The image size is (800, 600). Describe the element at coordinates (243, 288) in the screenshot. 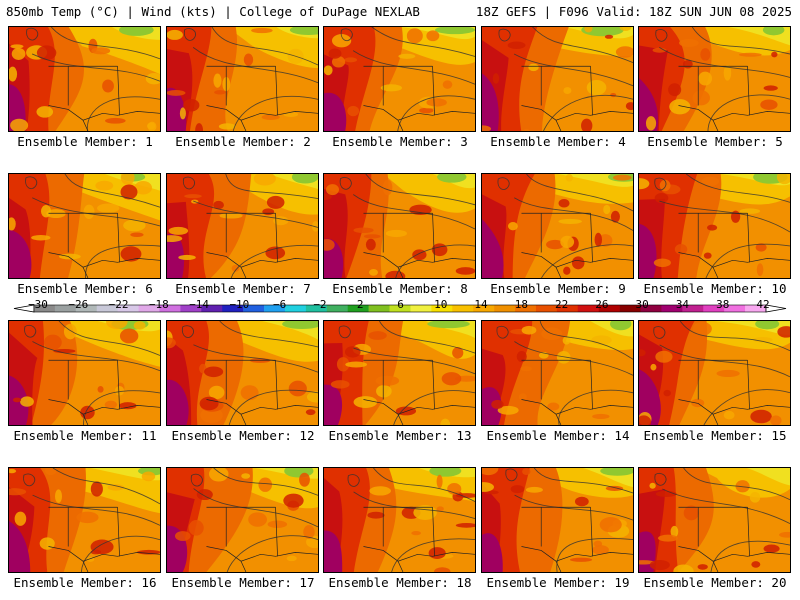

I see `ensemble-member-label: Ensemble Member: 7` at that location.